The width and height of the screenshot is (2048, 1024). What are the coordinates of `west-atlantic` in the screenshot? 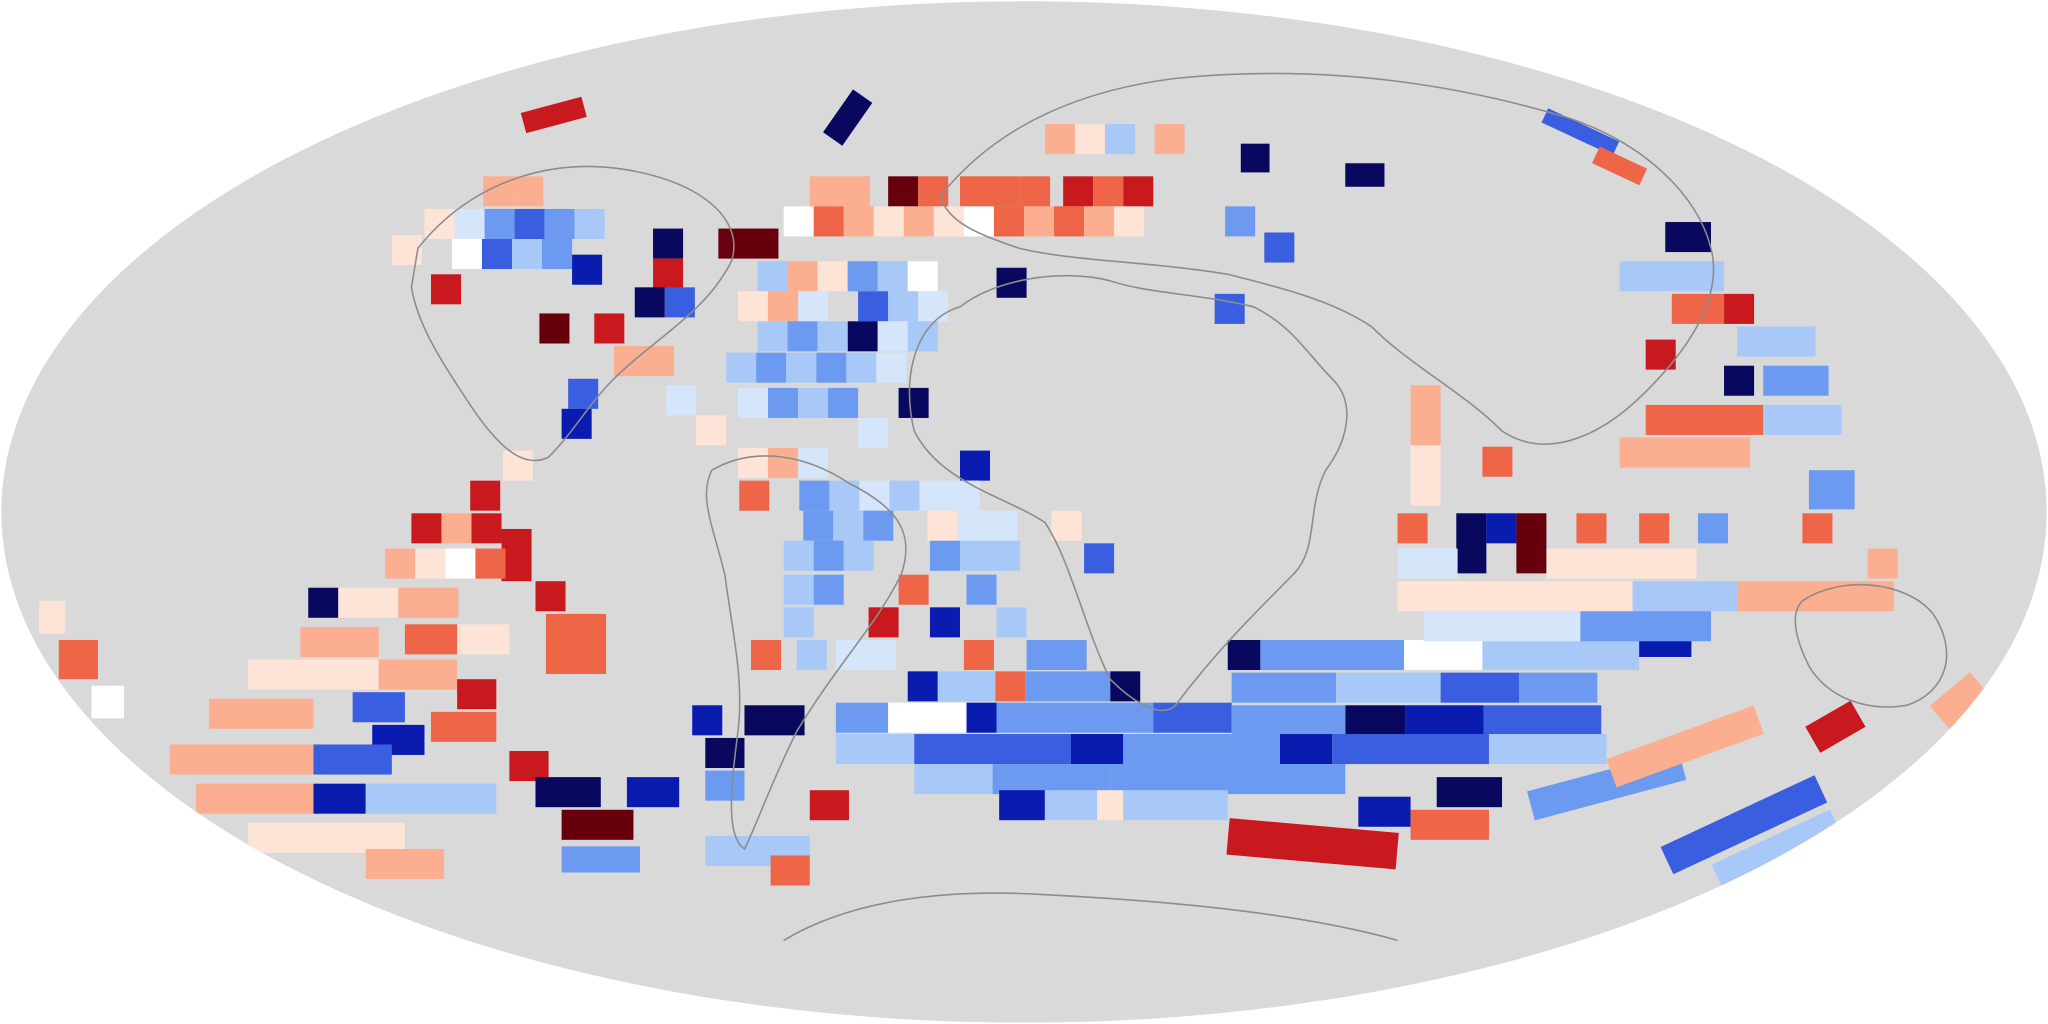 It's located at (585, 311).